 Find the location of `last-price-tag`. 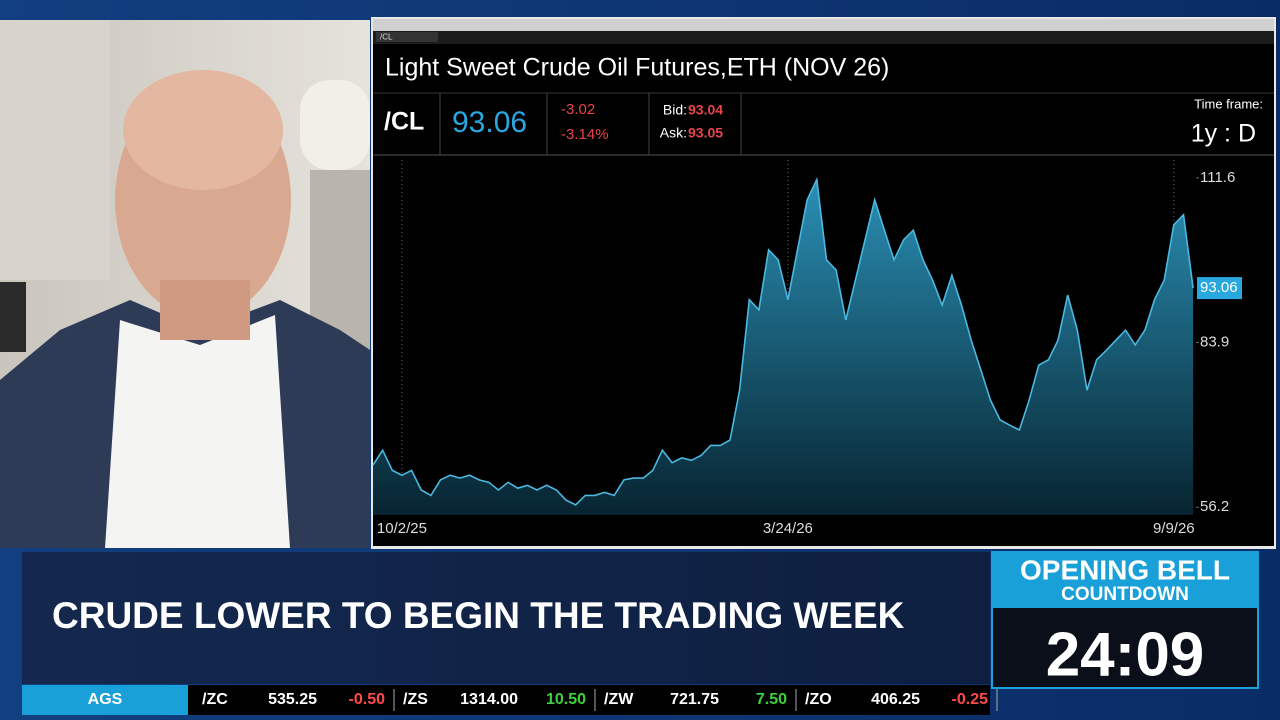

last-price-tag is located at coordinates (1219, 288).